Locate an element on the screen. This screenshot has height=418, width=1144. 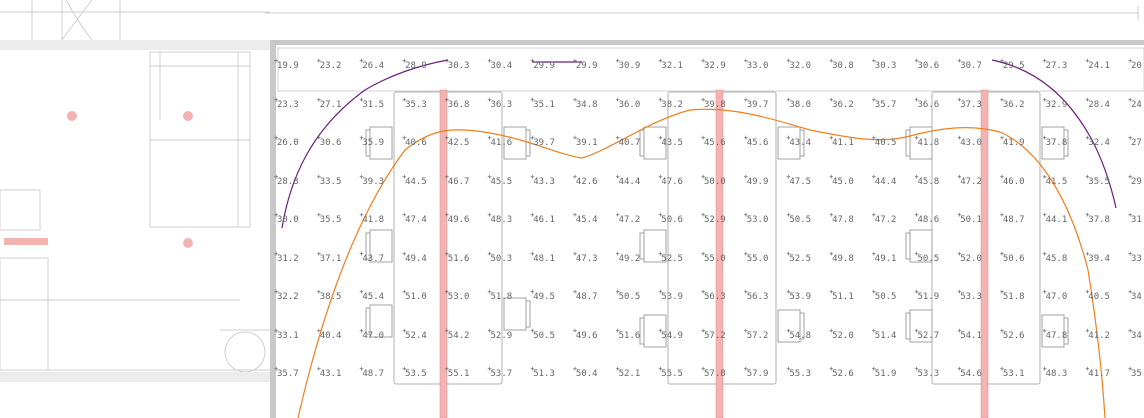
lux-value: 41.8 is located at coordinates (927, 141).